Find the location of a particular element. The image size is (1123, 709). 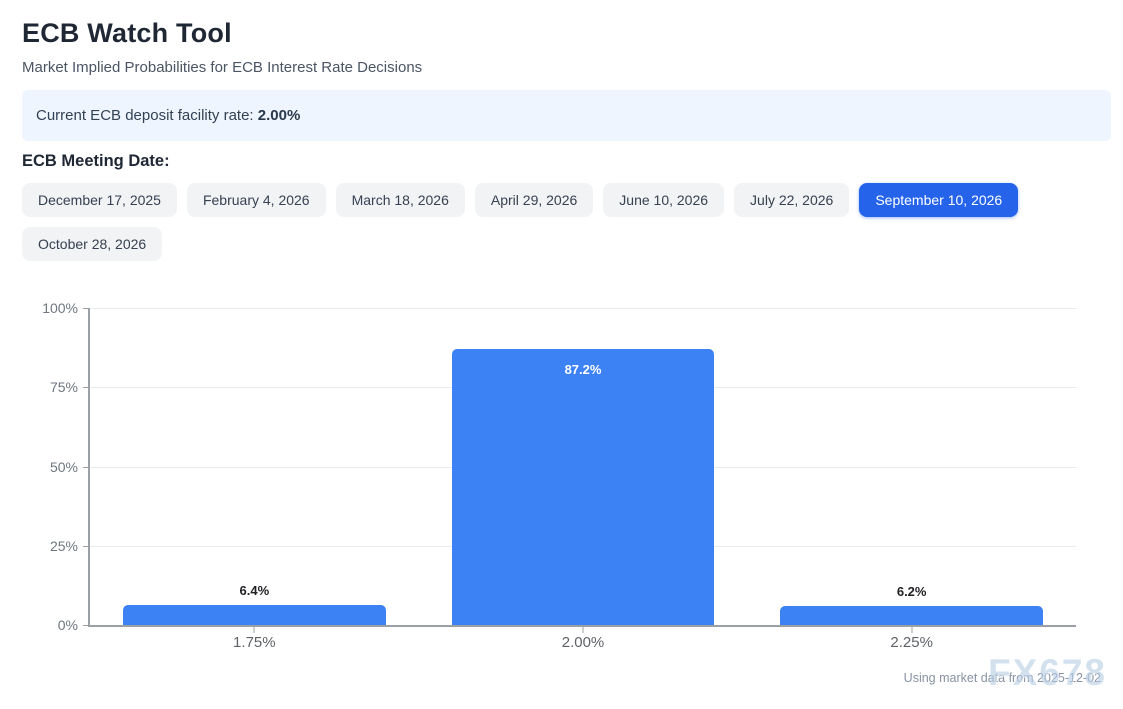

meeting-date-button: February 4, 2026 is located at coordinates (256, 200).